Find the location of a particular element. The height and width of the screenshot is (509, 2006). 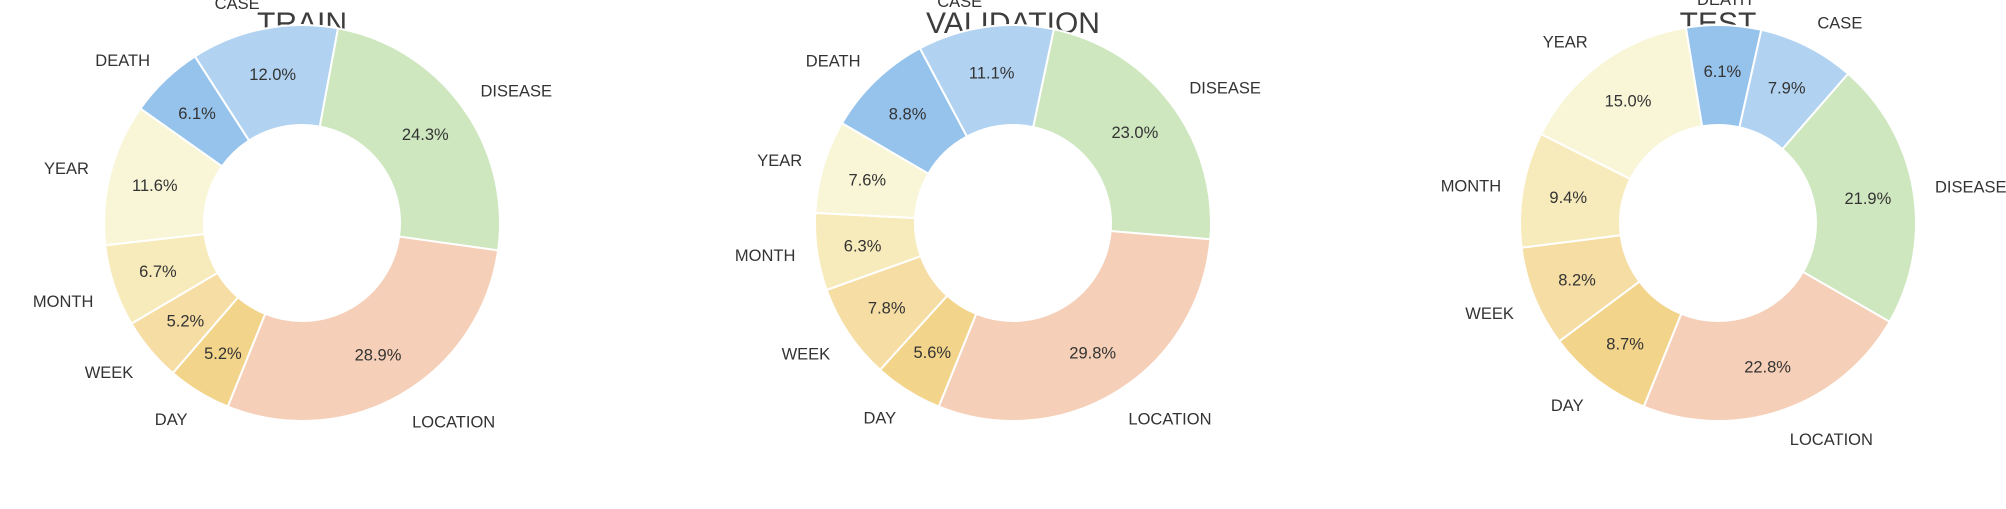

category-label-validation-year: YEAR is located at coordinates (779, 161).